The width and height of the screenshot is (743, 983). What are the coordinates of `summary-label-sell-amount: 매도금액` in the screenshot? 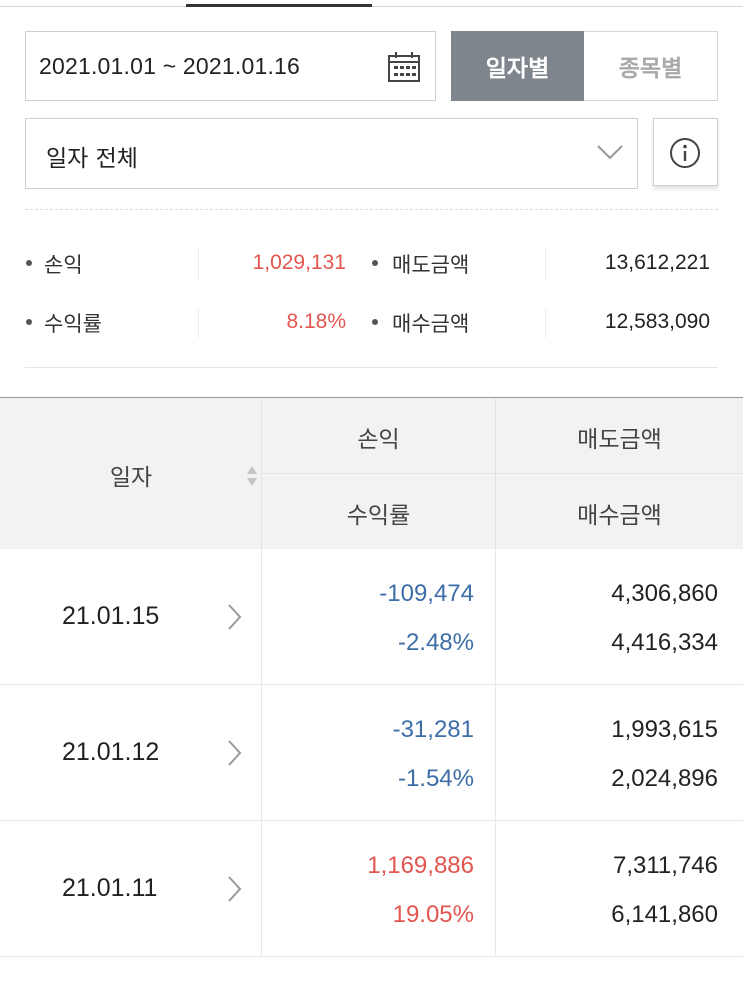 It's located at (431, 265).